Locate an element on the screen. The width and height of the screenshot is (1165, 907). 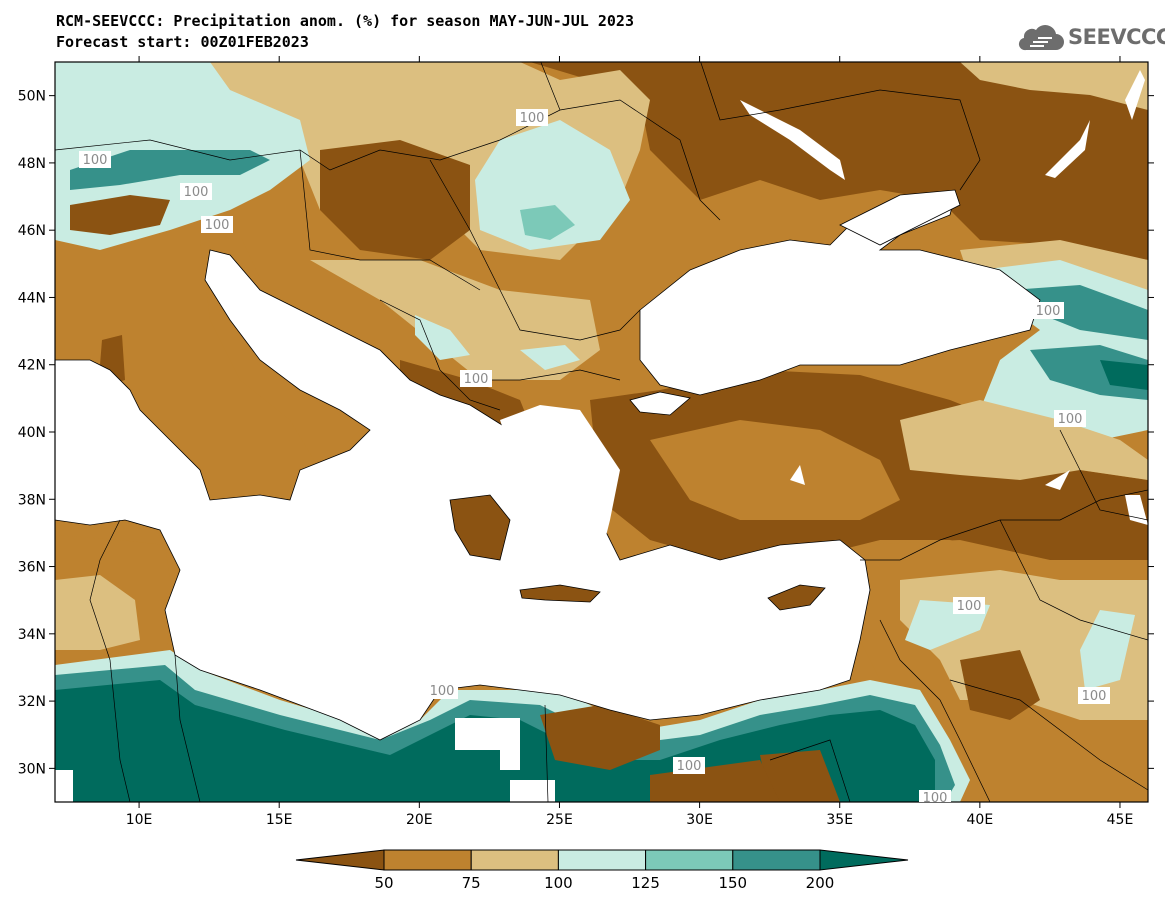
sea-black-sea is located at coordinates (840, 295).